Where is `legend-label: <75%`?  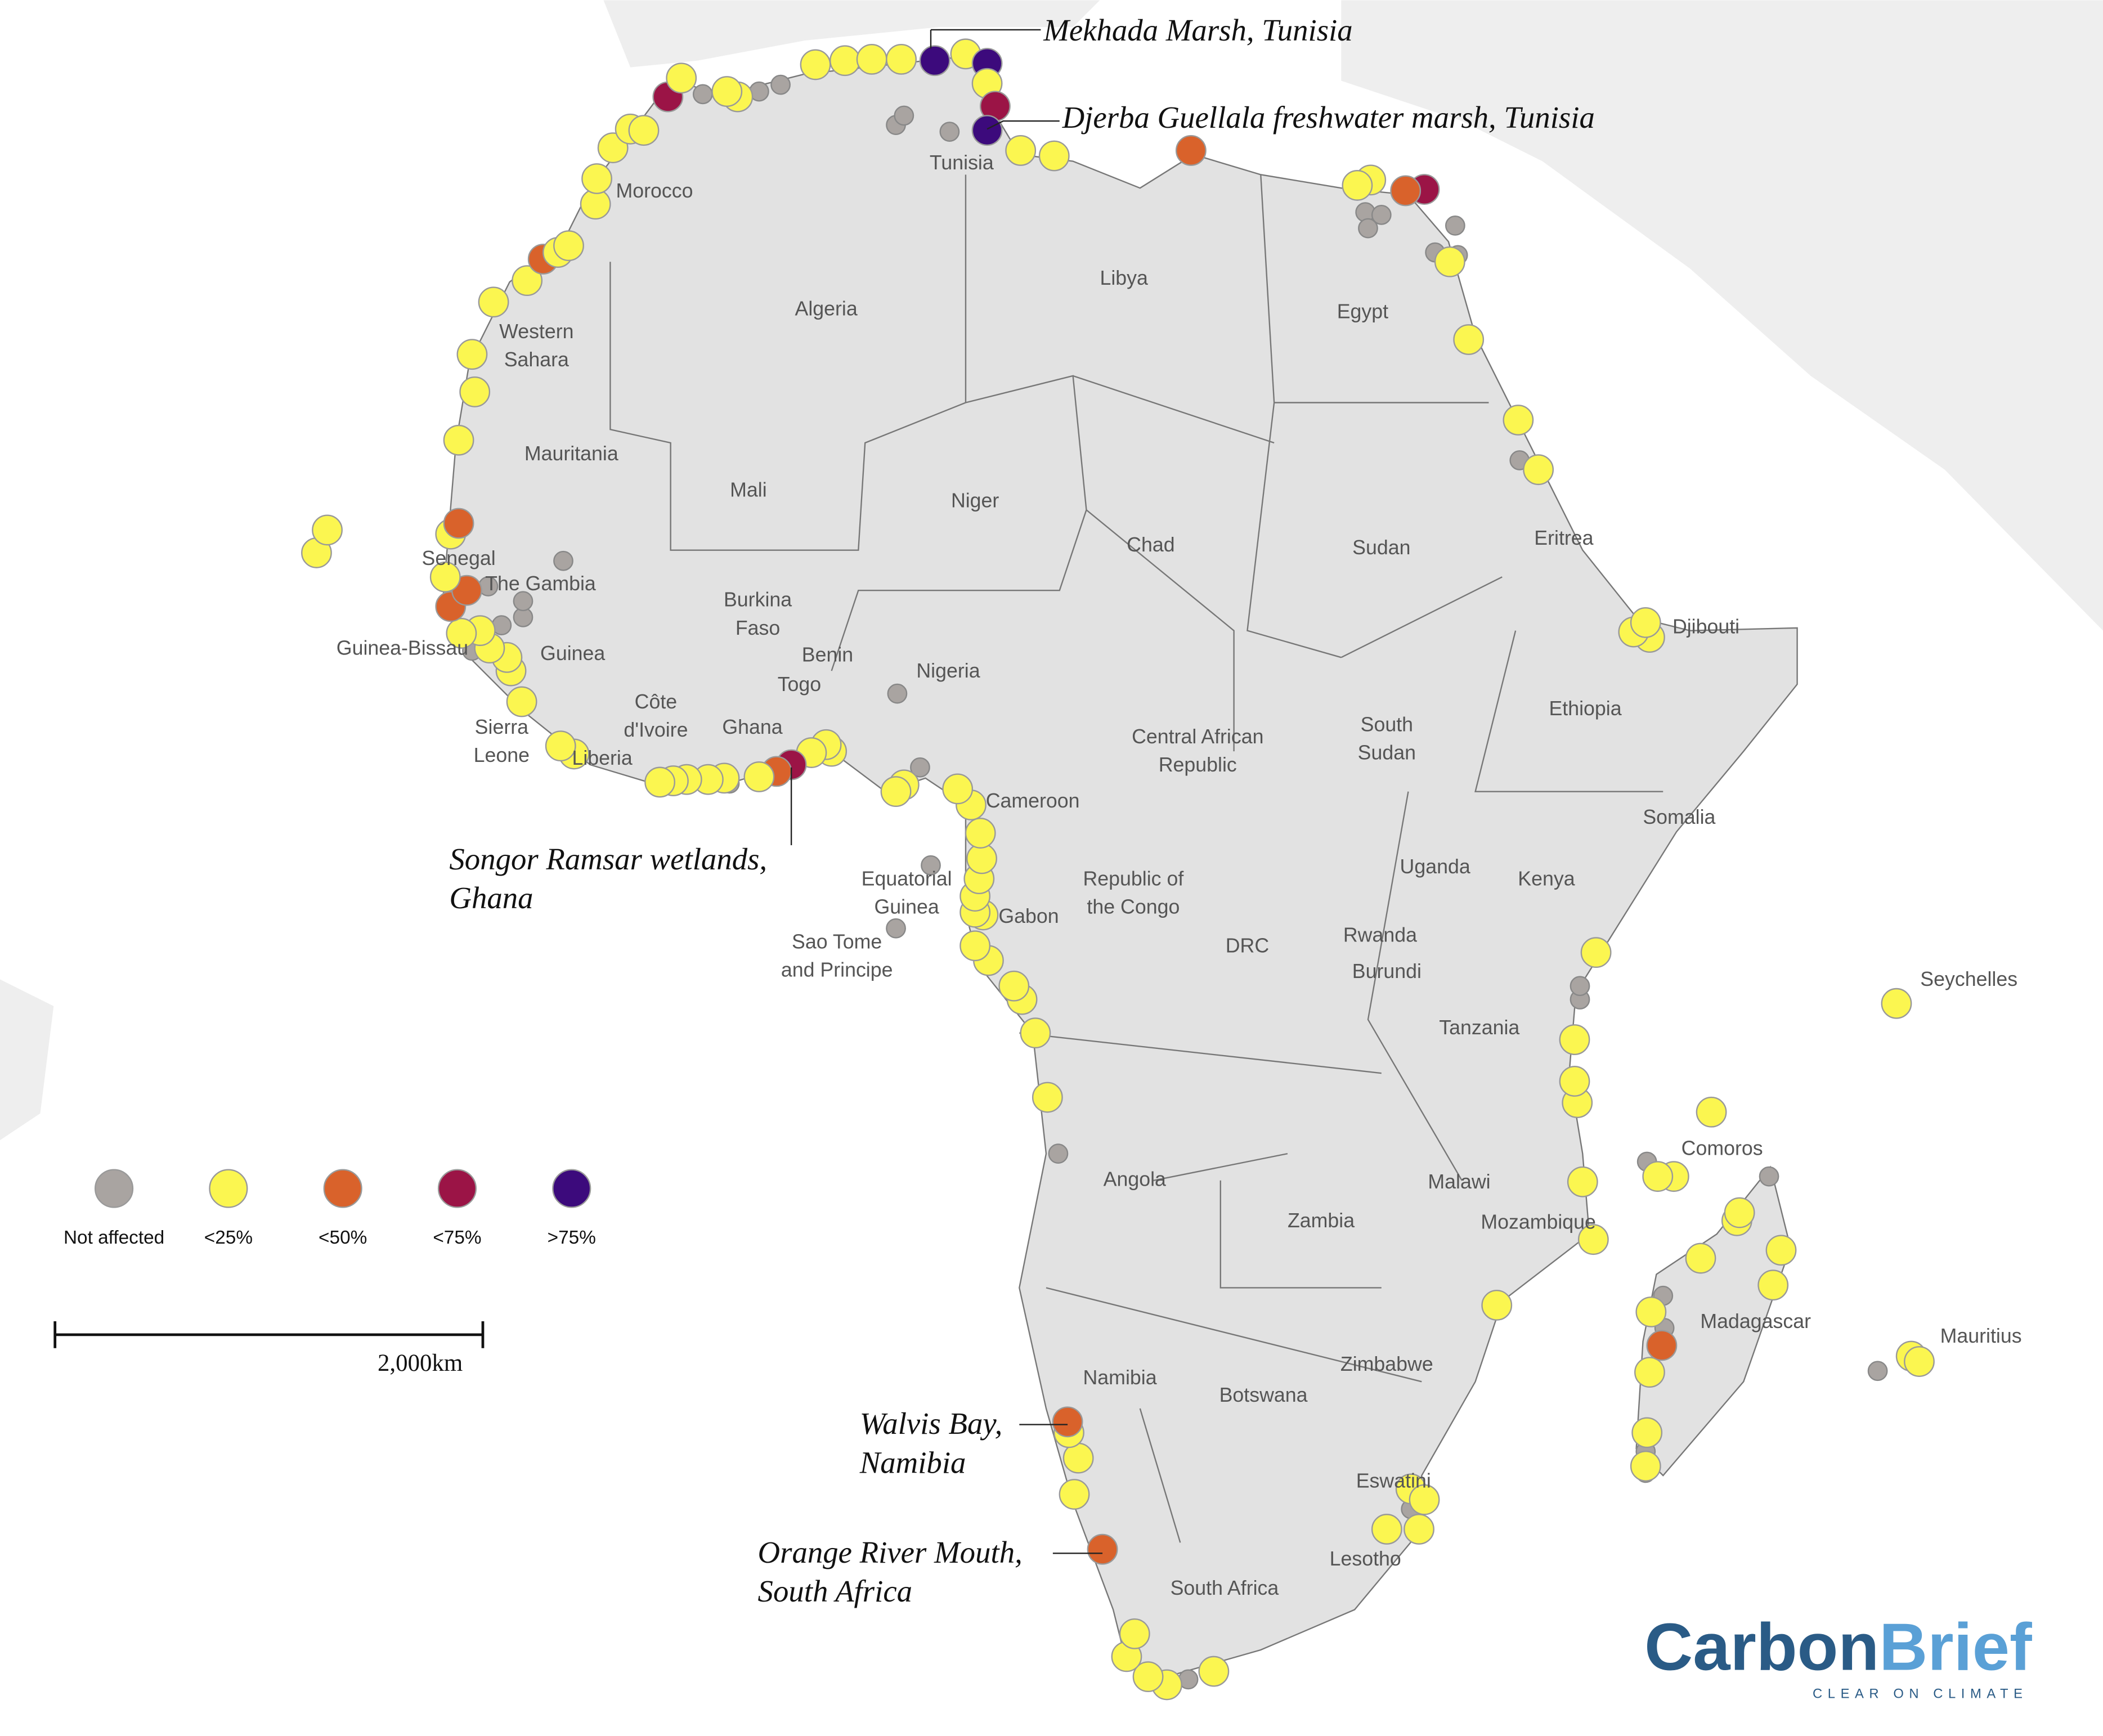
legend-label: <75% is located at coordinates (457, 1237).